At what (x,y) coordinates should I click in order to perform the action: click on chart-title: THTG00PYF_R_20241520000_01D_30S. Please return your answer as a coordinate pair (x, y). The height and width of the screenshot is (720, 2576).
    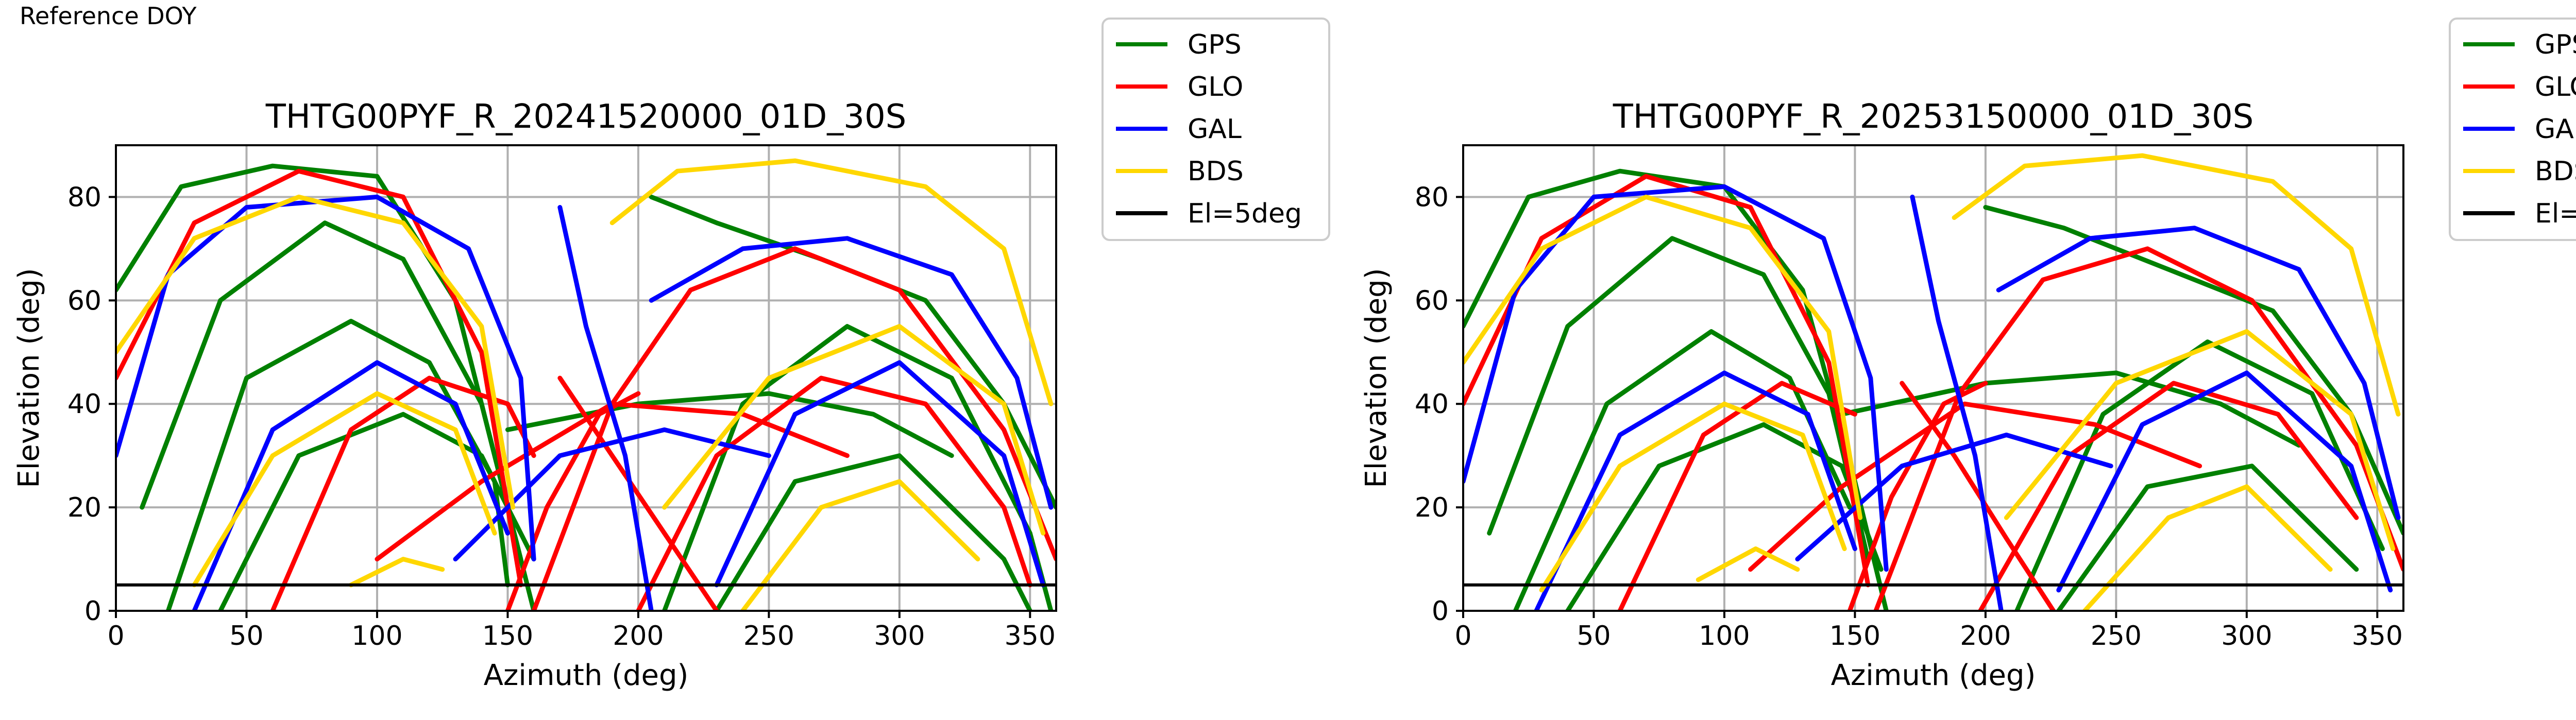
    Looking at the image, I should click on (586, 117).